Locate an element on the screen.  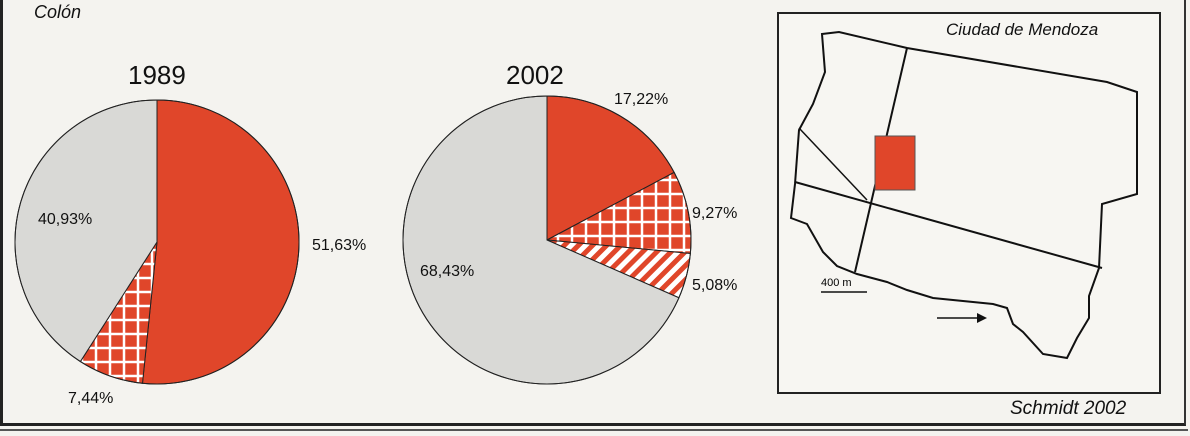
pie-1989-label-0: 51,63% is located at coordinates (339, 245).